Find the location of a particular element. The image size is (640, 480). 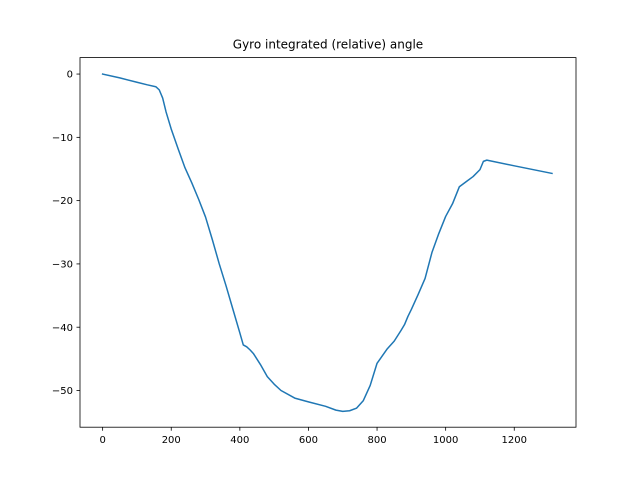

x-tick-label: 0 is located at coordinates (102, 440).